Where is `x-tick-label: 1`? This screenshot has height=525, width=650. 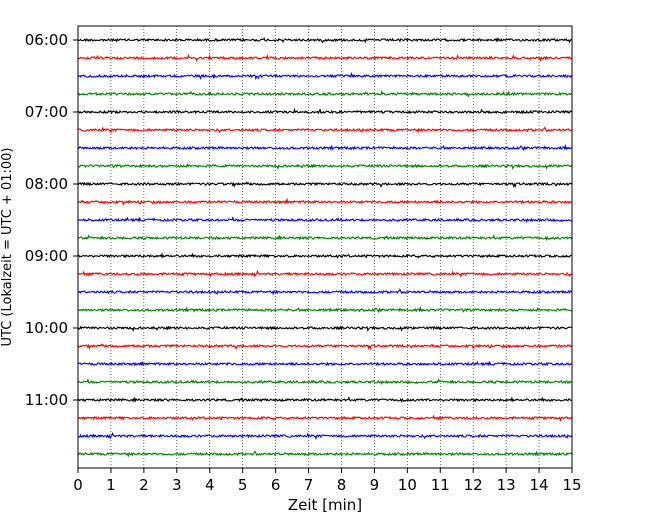 x-tick-label: 1 is located at coordinates (111, 485).